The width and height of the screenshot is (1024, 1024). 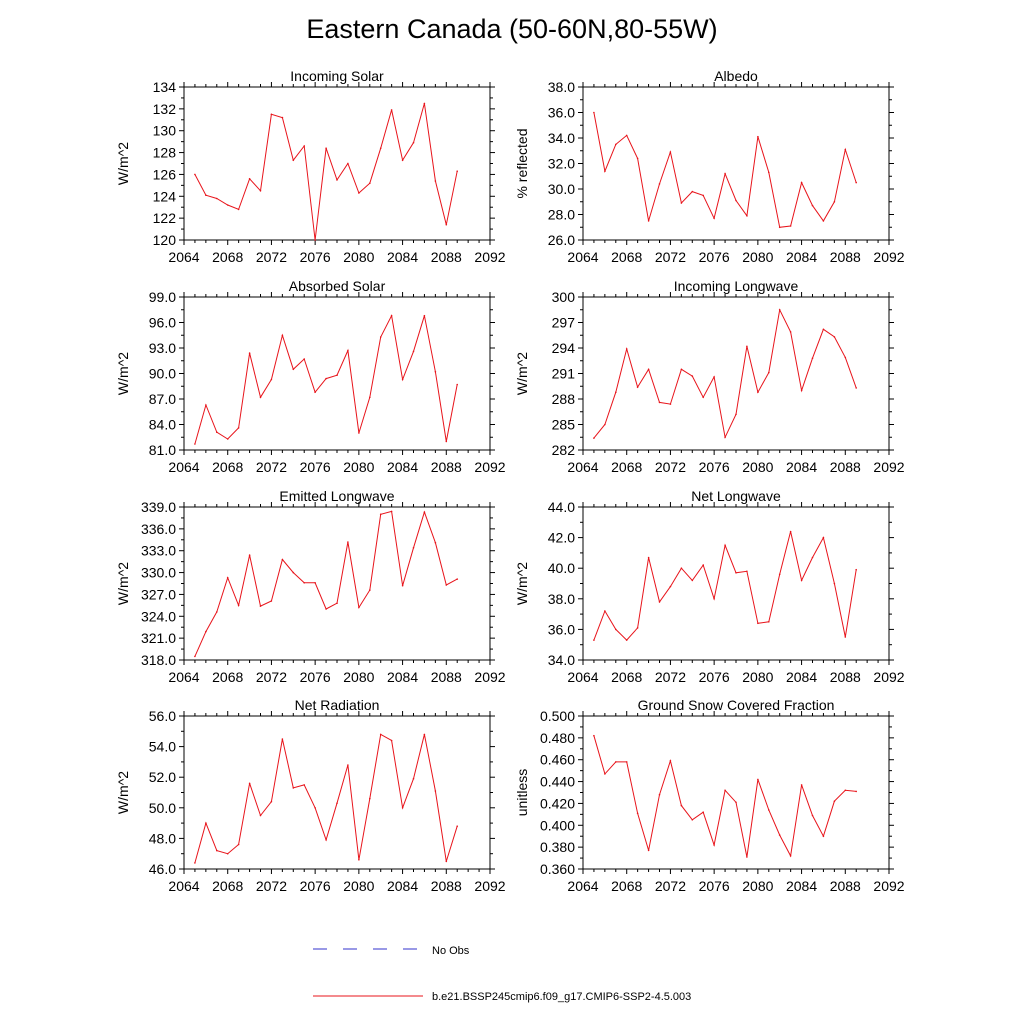 What do you see at coordinates (564, 374) in the screenshot?
I see `y-tick-label: 291` at bounding box center [564, 374].